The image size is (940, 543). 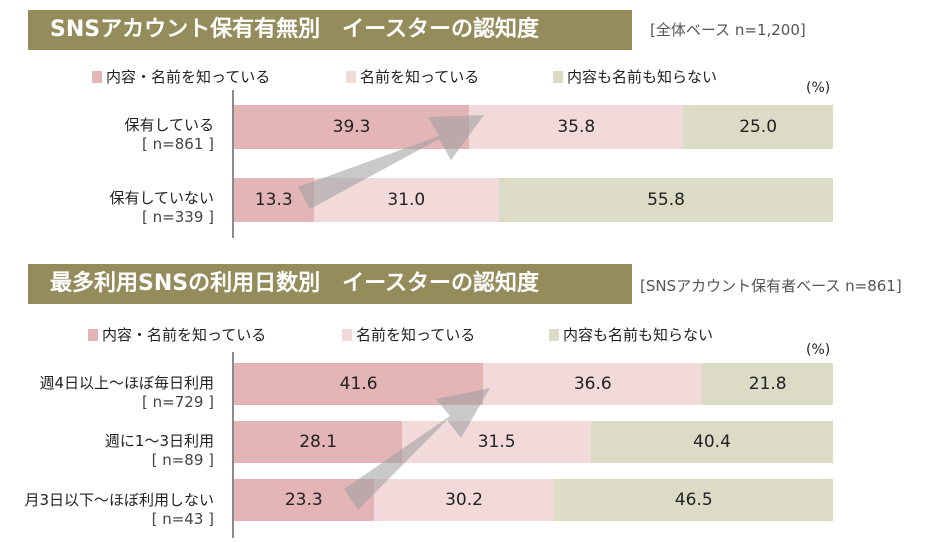 I want to click on category-name: 保有していない, so click(x=161, y=198).